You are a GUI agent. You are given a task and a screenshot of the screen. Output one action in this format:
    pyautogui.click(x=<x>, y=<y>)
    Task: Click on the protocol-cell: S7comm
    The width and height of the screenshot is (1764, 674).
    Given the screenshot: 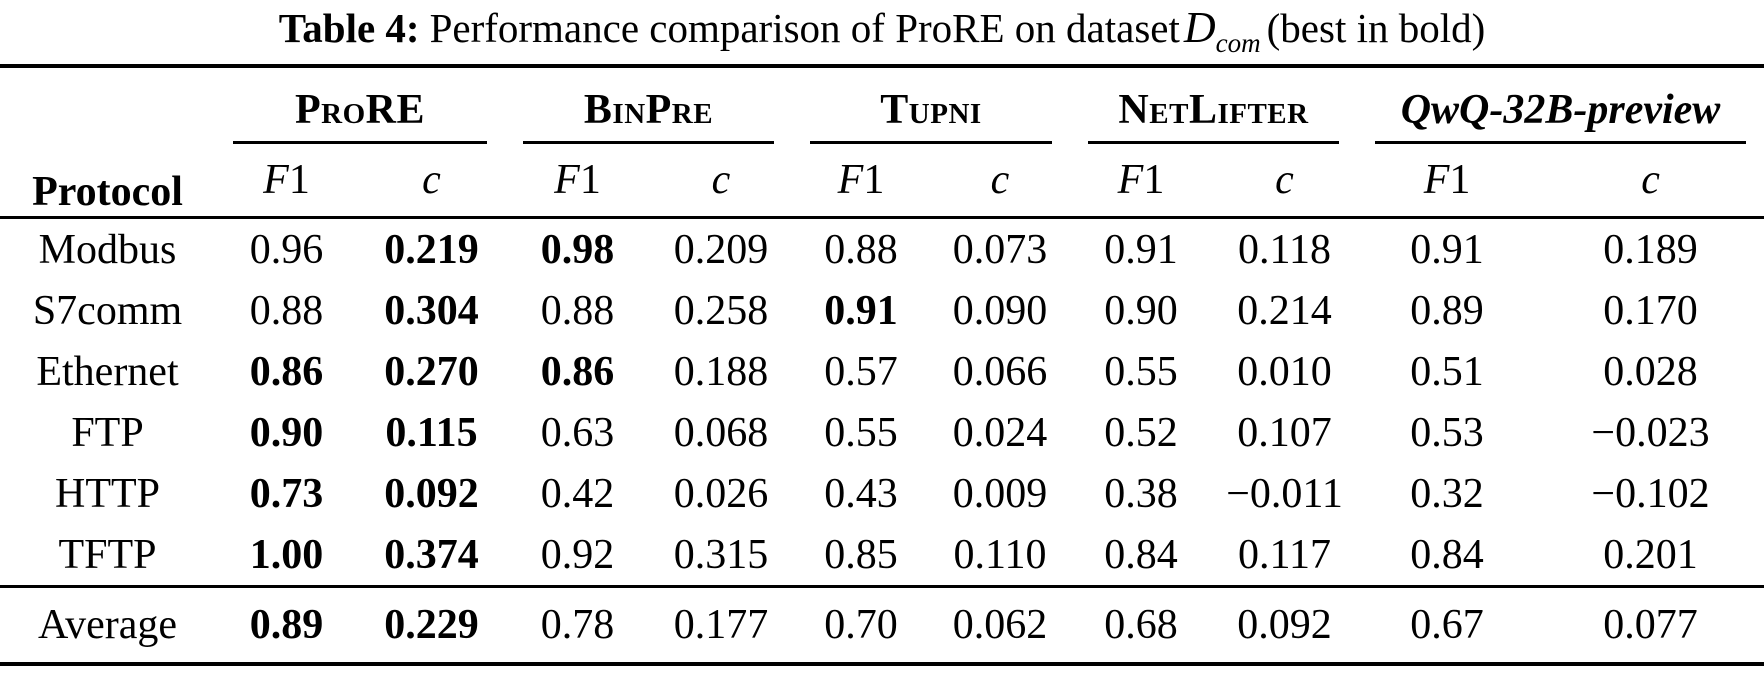 What is the action you would take?
    pyautogui.click(x=107, y=310)
    